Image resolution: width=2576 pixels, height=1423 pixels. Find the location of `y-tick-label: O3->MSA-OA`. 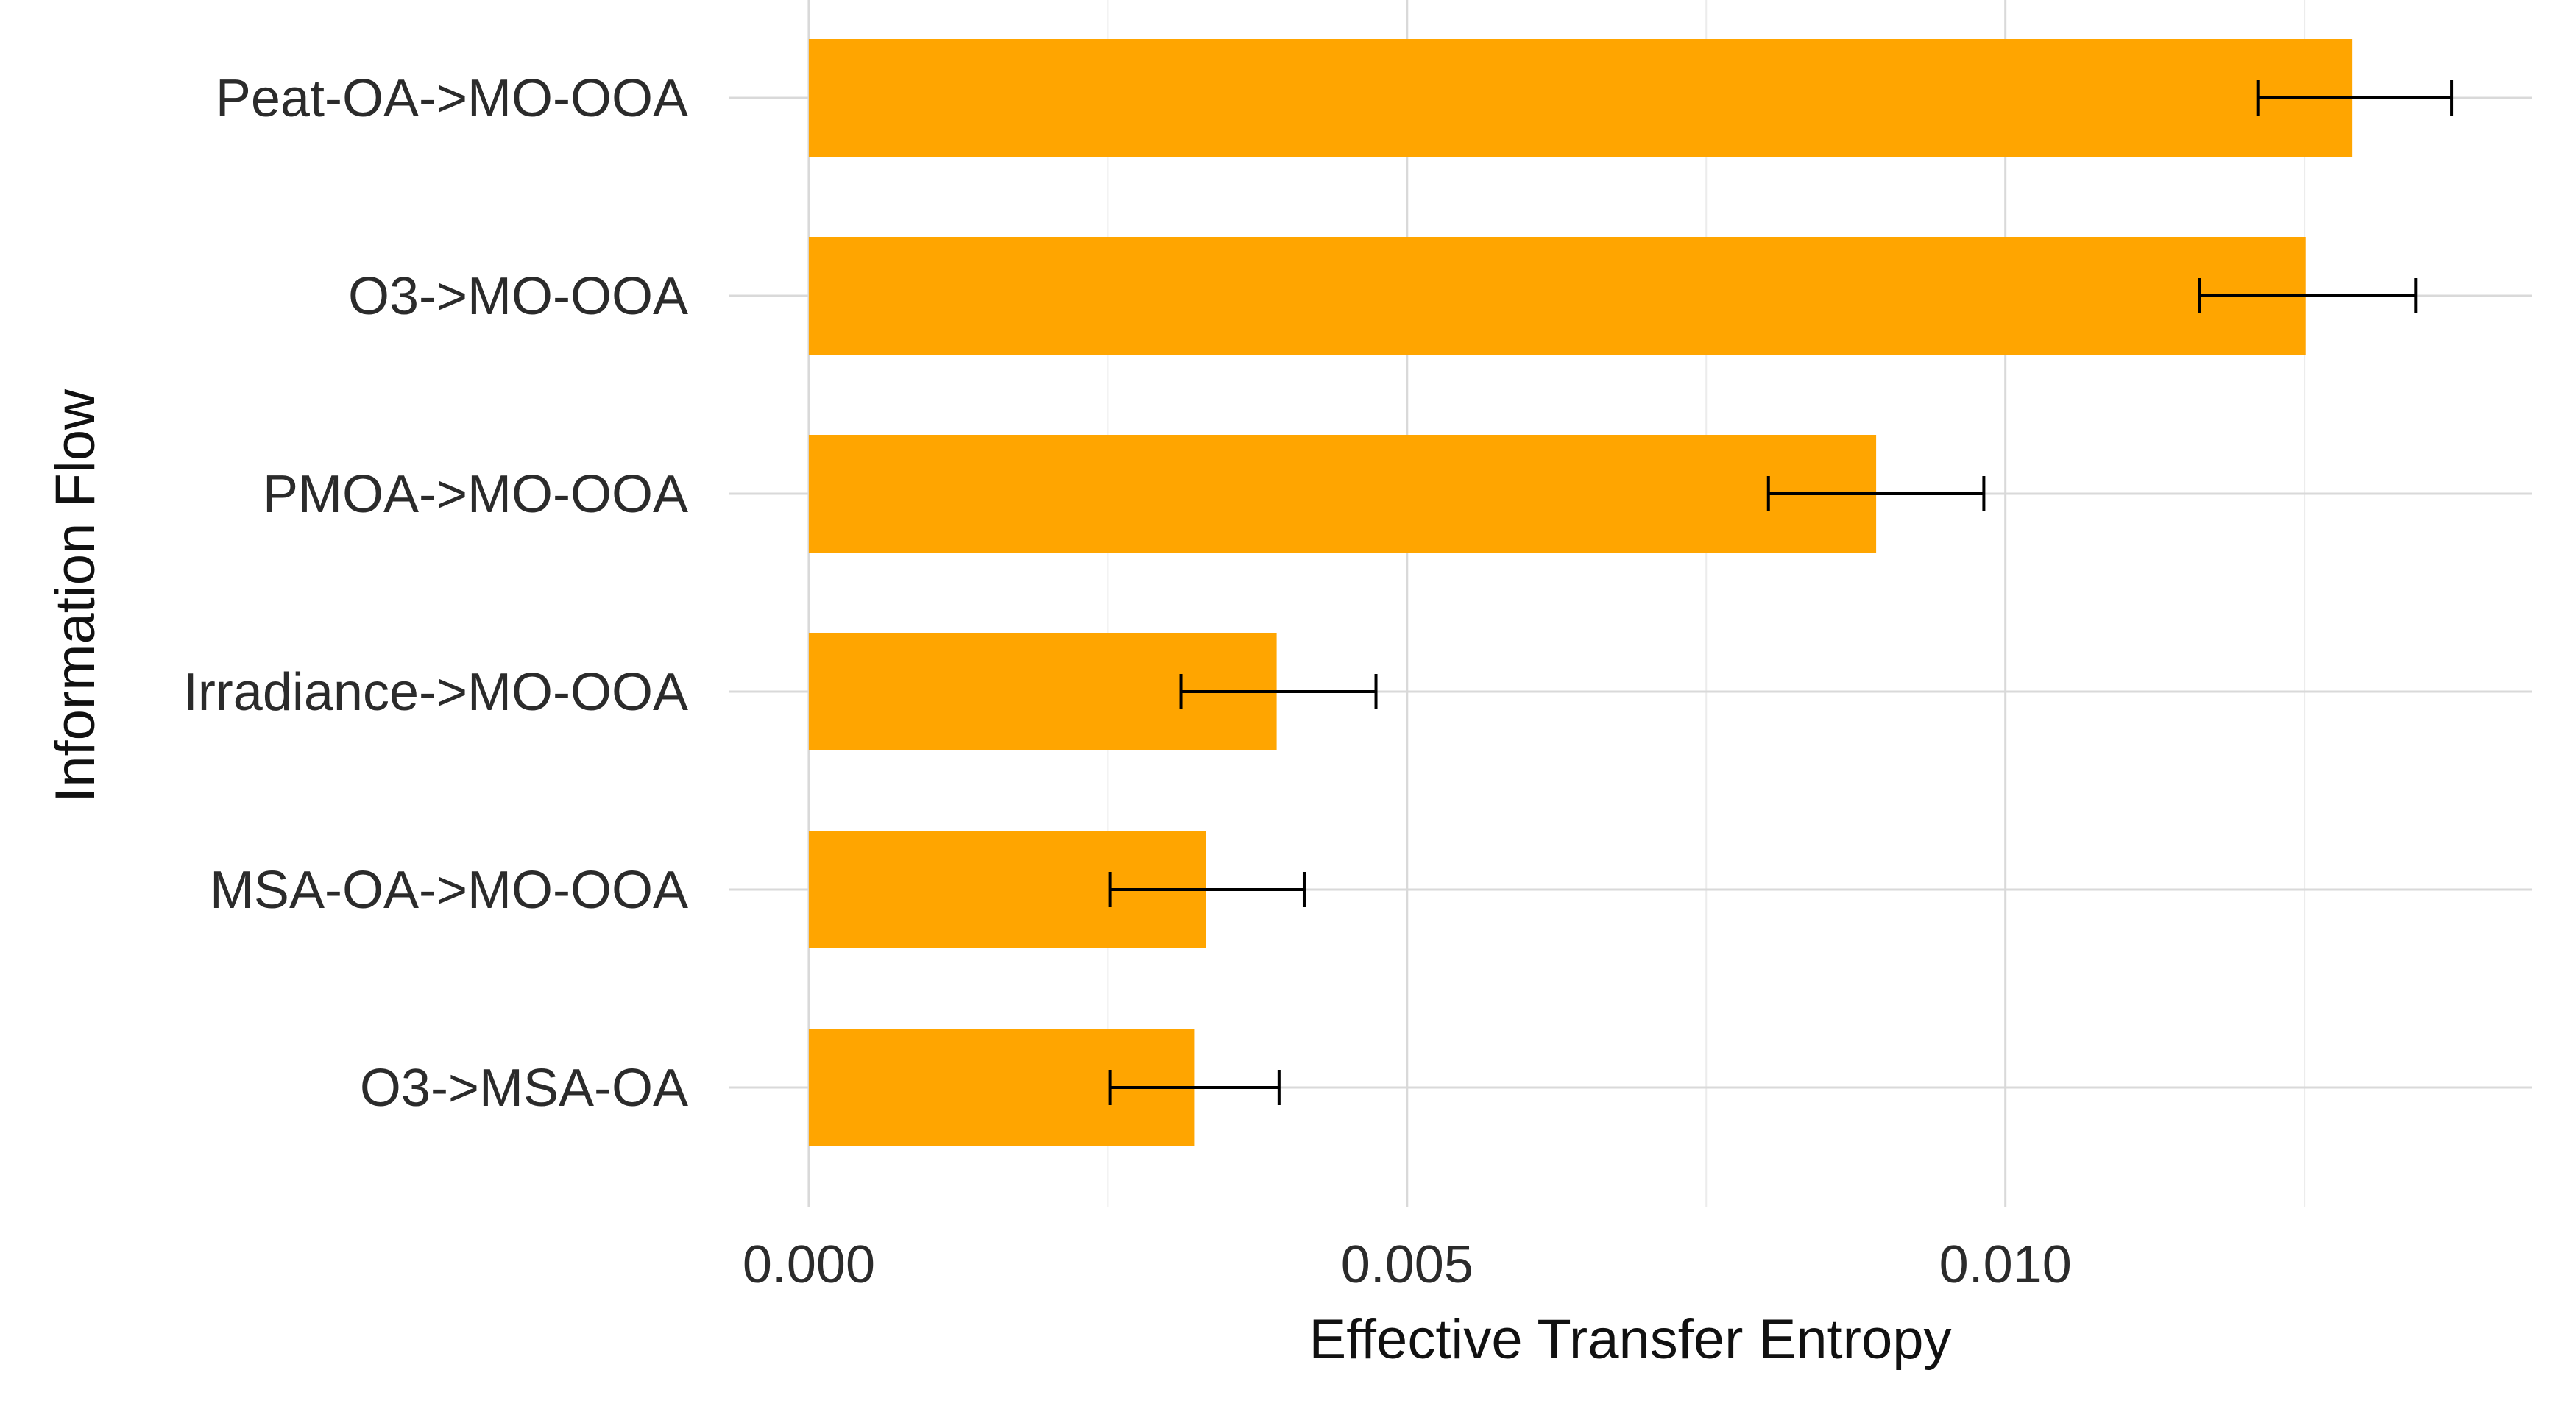

y-tick-label: O3->MSA-OA is located at coordinates (524, 1088).